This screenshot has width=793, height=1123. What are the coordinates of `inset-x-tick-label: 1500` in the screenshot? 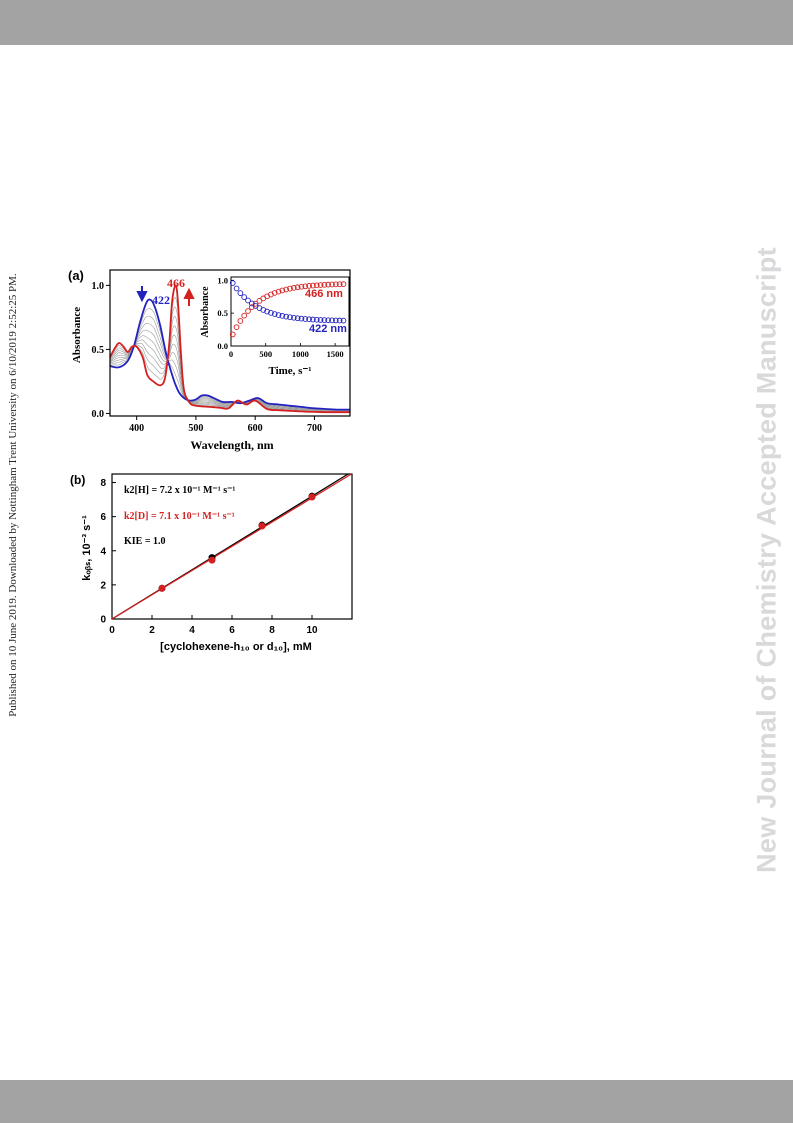 It's located at (335, 354).